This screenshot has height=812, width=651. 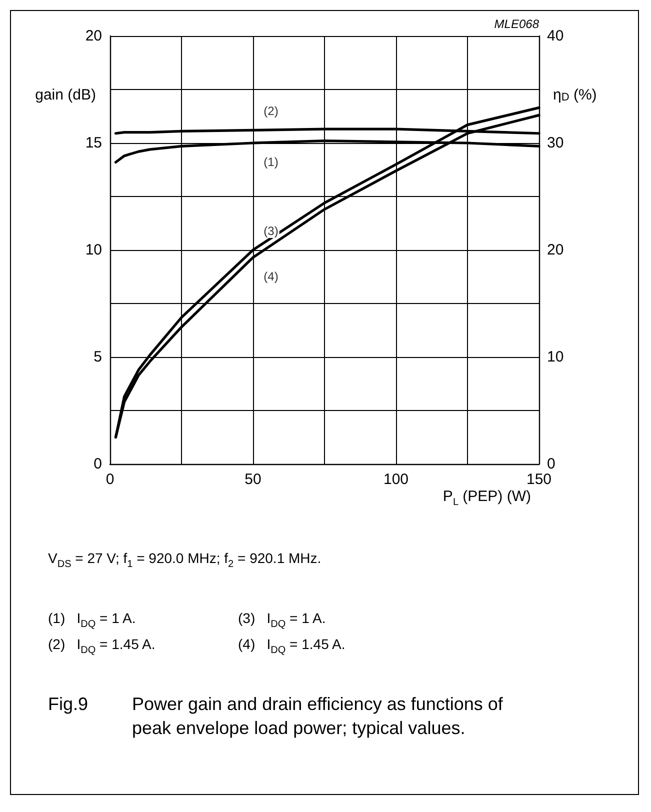 What do you see at coordinates (271, 231) in the screenshot?
I see `series-label: (3)` at bounding box center [271, 231].